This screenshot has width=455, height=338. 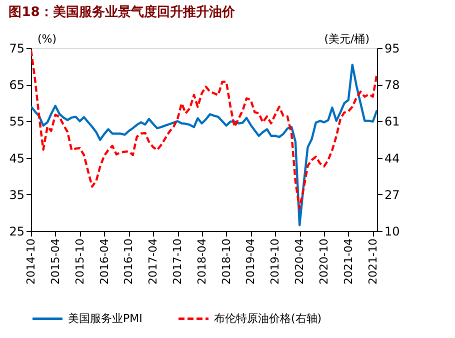 What do you see at coordinates (16, 85) in the screenshot?
I see `y-tick-label: 65` at bounding box center [16, 85].